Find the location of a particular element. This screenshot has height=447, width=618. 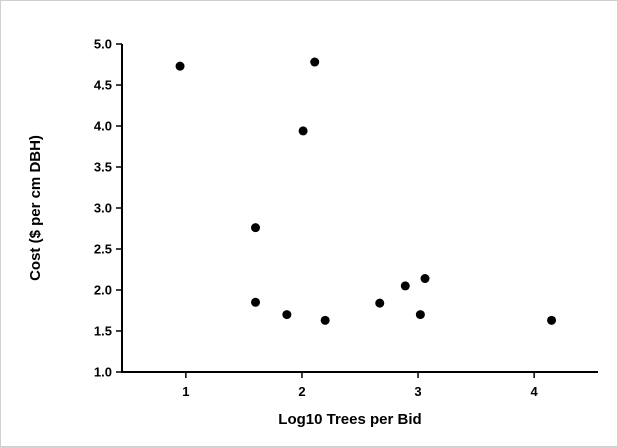

x-tick-label: 4 is located at coordinates (535, 391).